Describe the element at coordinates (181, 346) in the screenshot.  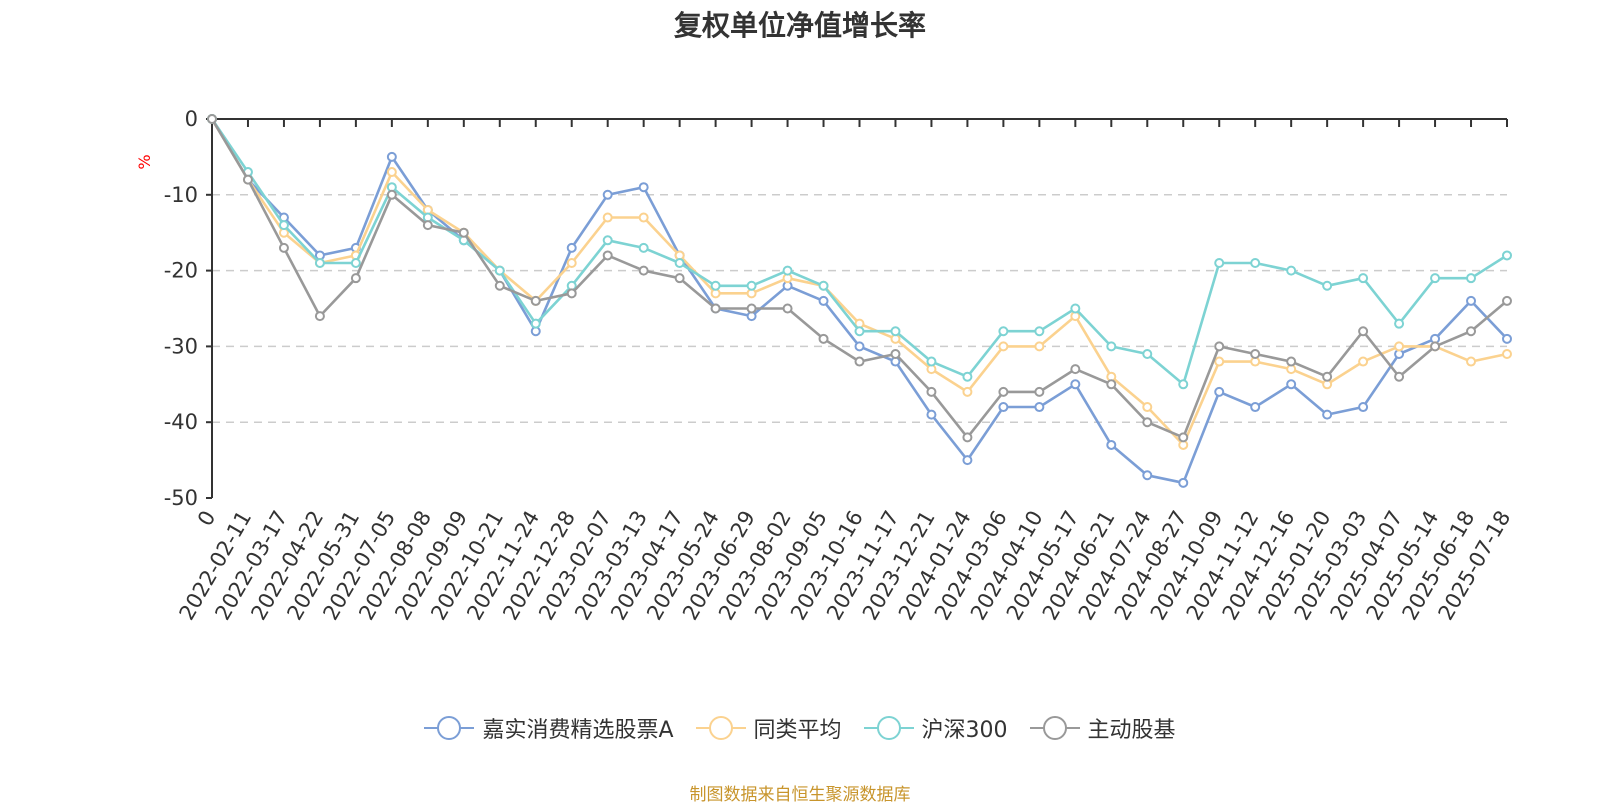
I see `y-tick-label: -30` at that location.